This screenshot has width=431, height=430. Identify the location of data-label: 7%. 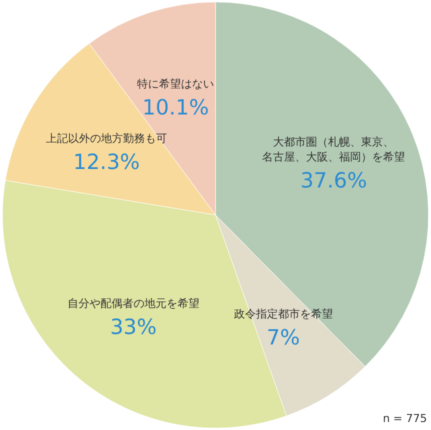
(283, 337).